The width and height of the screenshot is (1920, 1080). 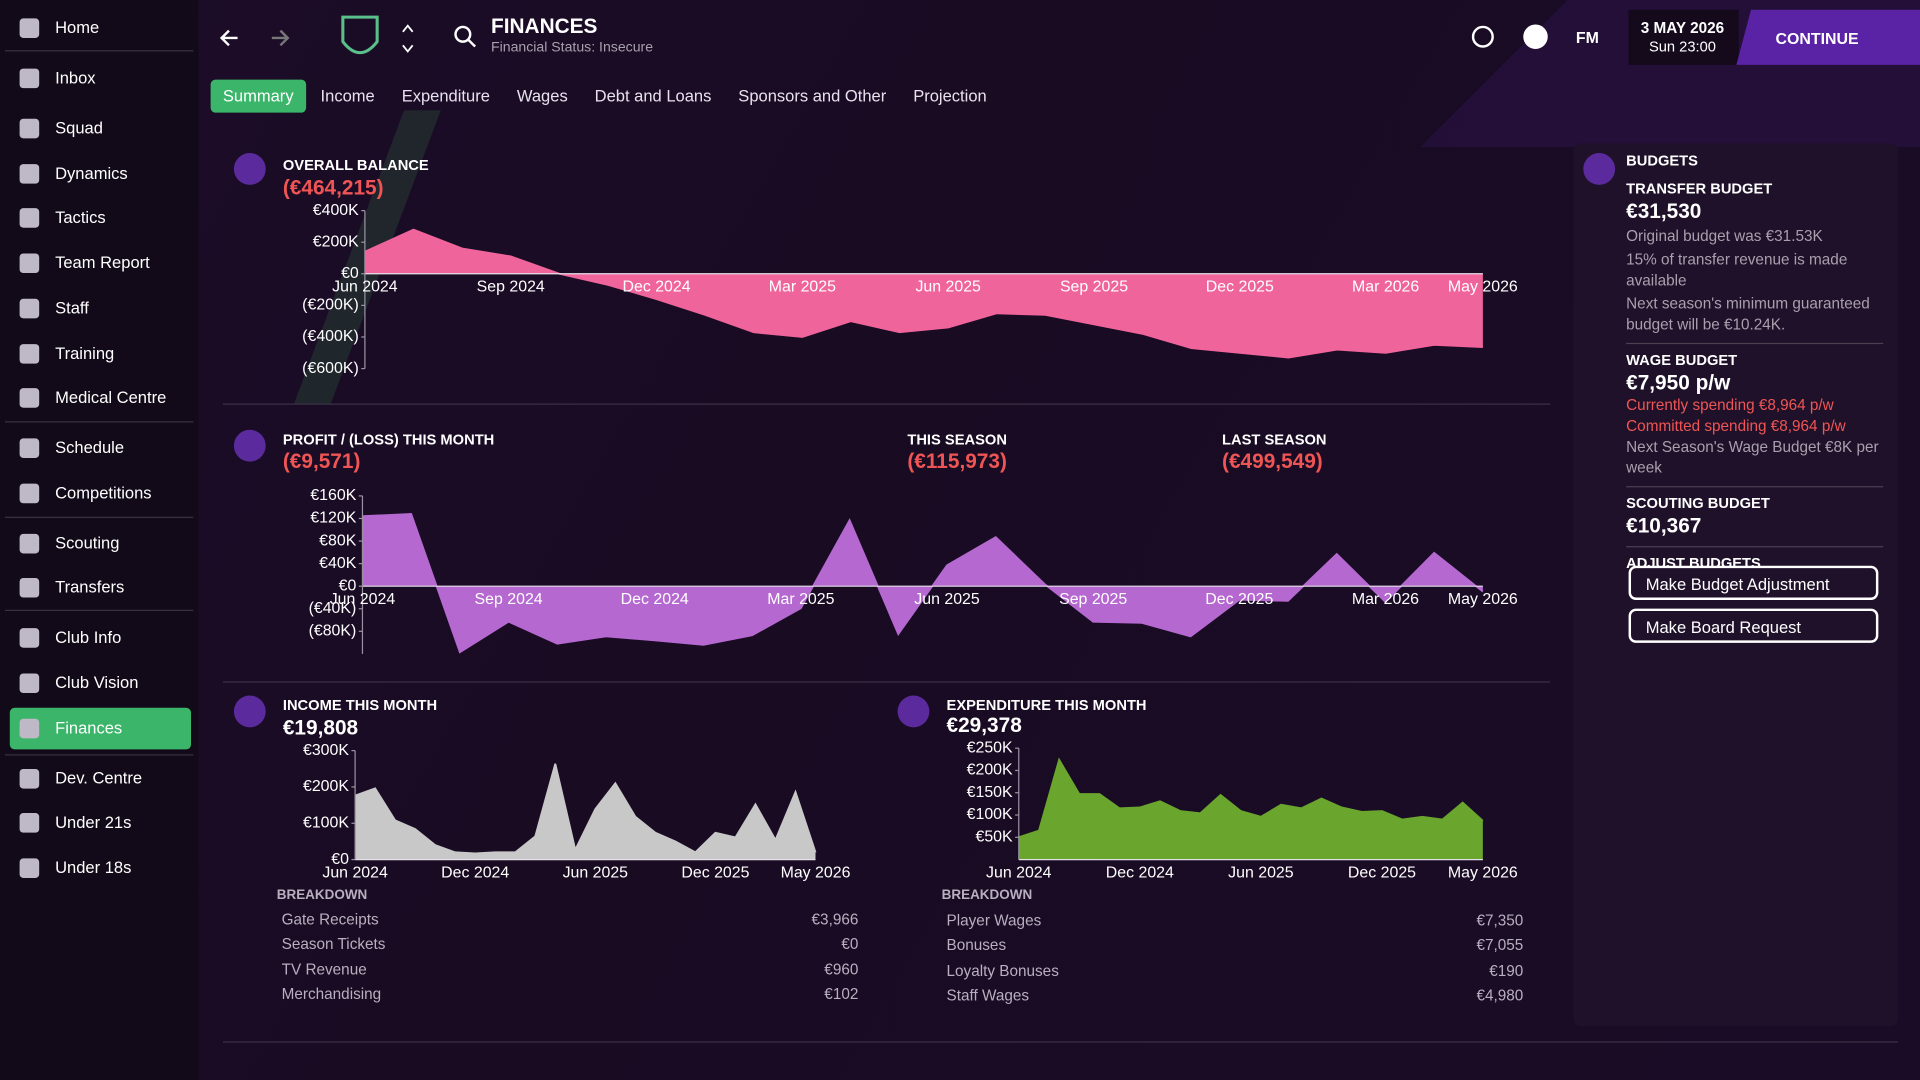 I want to click on section-title: EXPENDITURE THIS MONTH, so click(x=1046, y=705).